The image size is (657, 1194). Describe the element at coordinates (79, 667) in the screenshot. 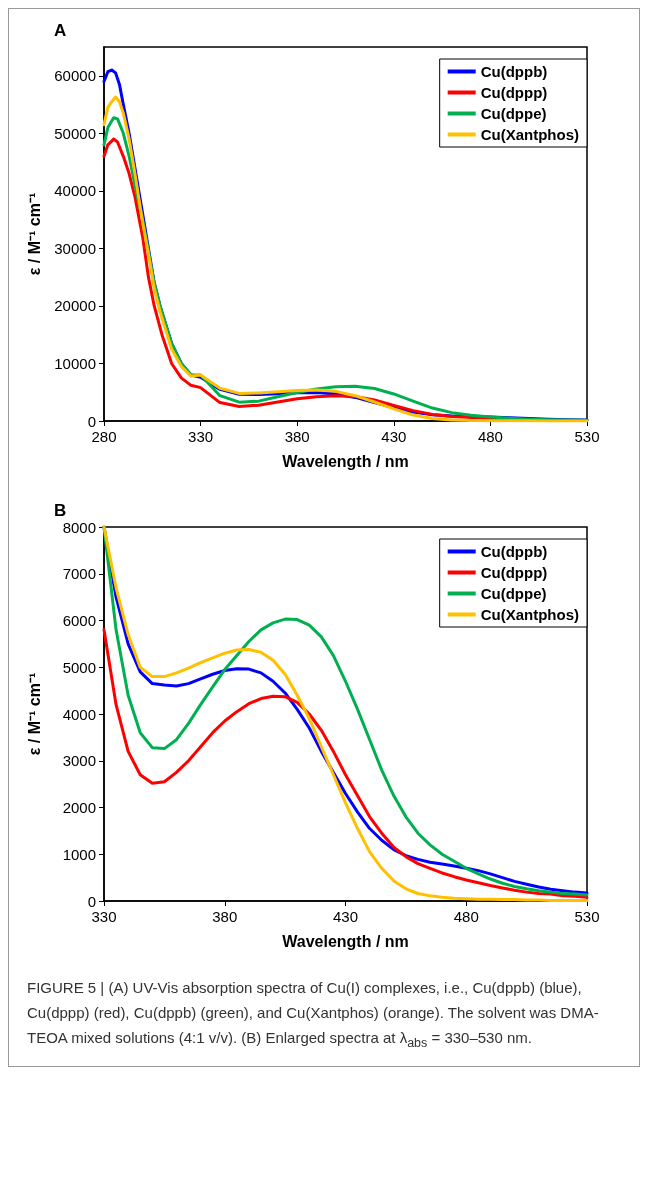

I see `y-tick-label: 5000` at that location.